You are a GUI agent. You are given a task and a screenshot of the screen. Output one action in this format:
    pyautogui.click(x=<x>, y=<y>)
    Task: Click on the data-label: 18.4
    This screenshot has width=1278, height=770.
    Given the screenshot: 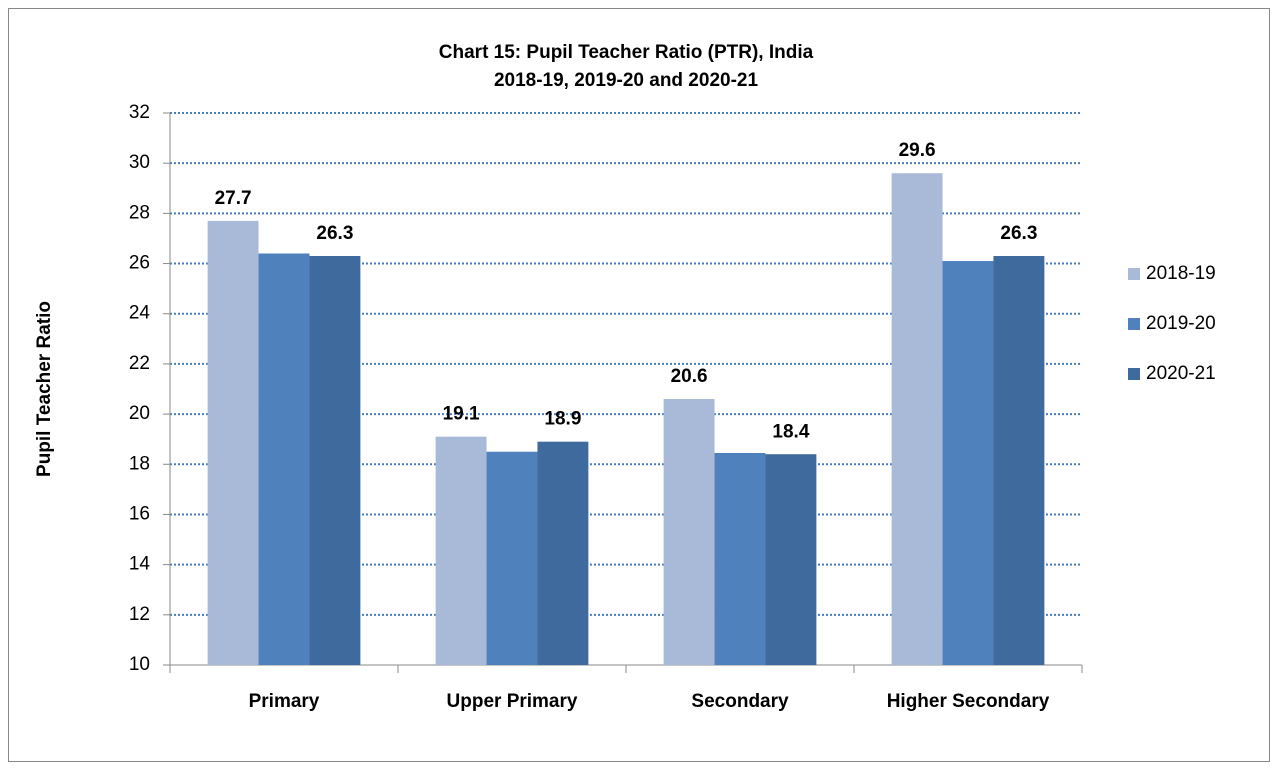 What is the action you would take?
    pyautogui.click(x=790, y=431)
    